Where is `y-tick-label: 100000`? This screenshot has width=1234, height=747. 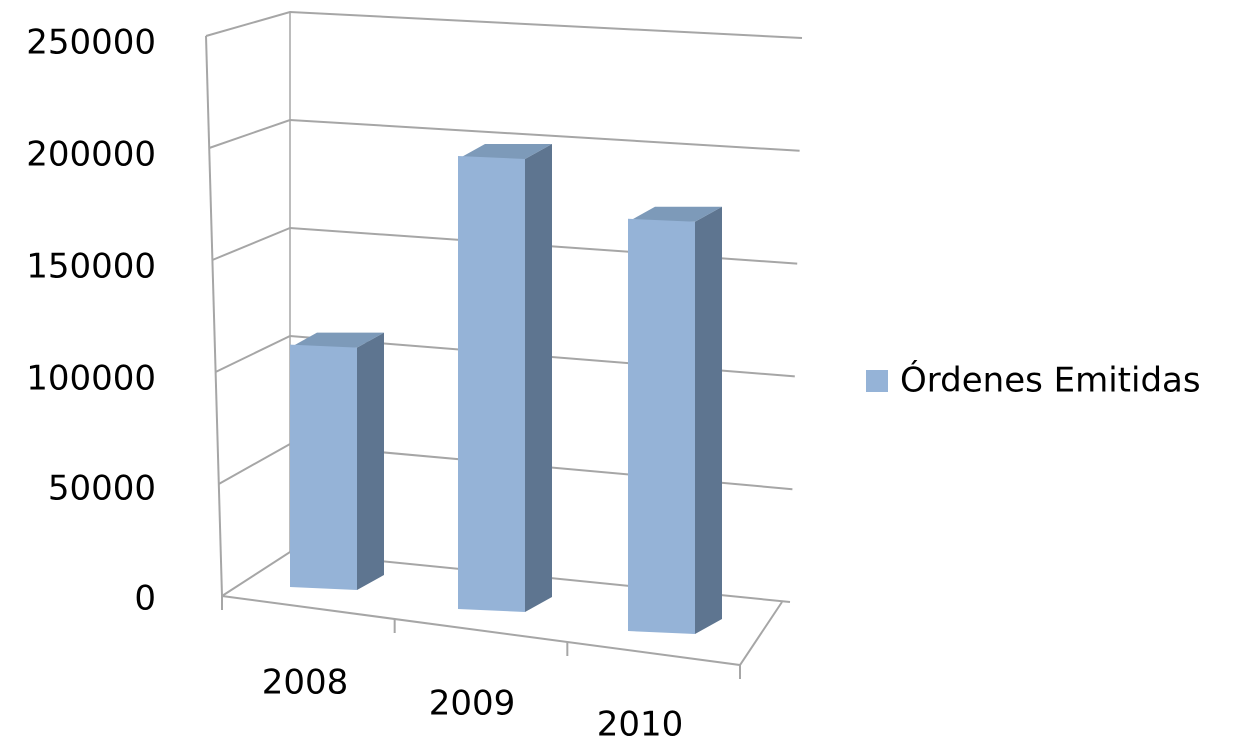
y-tick-label: 100000 is located at coordinates (91, 379).